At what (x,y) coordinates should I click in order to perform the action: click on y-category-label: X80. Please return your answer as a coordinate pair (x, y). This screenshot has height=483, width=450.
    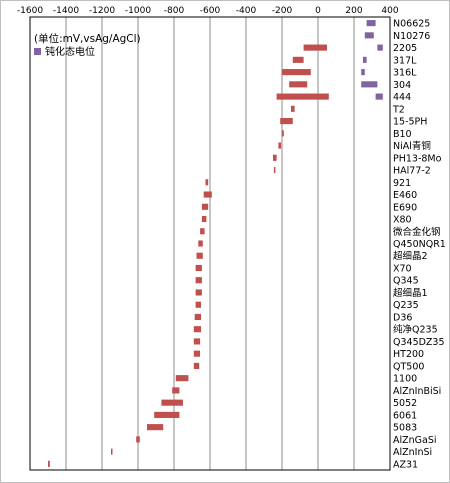
    Looking at the image, I should click on (402, 220).